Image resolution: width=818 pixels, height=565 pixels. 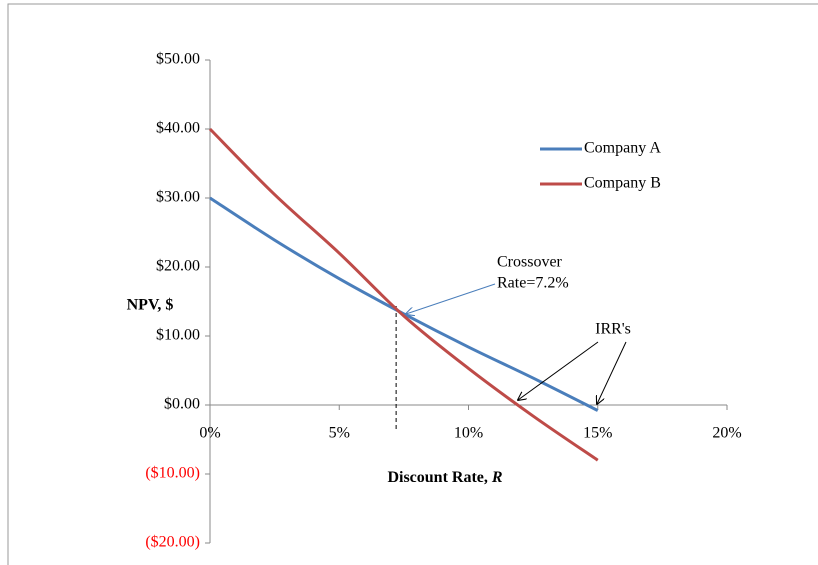 What do you see at coordinates (172, 542) in the screenshot?
I see `y-tick-label: ($20.00)` at bounding box center [172, 542].